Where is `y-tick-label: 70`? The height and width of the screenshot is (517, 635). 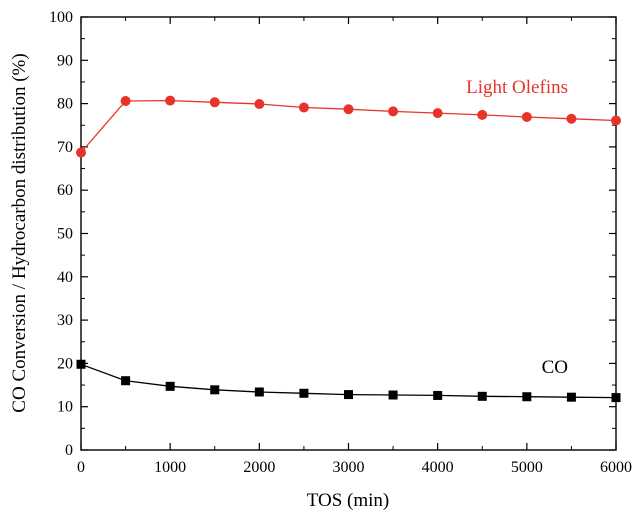
y-tick-label: 70 is located at coordinates (65, 147).